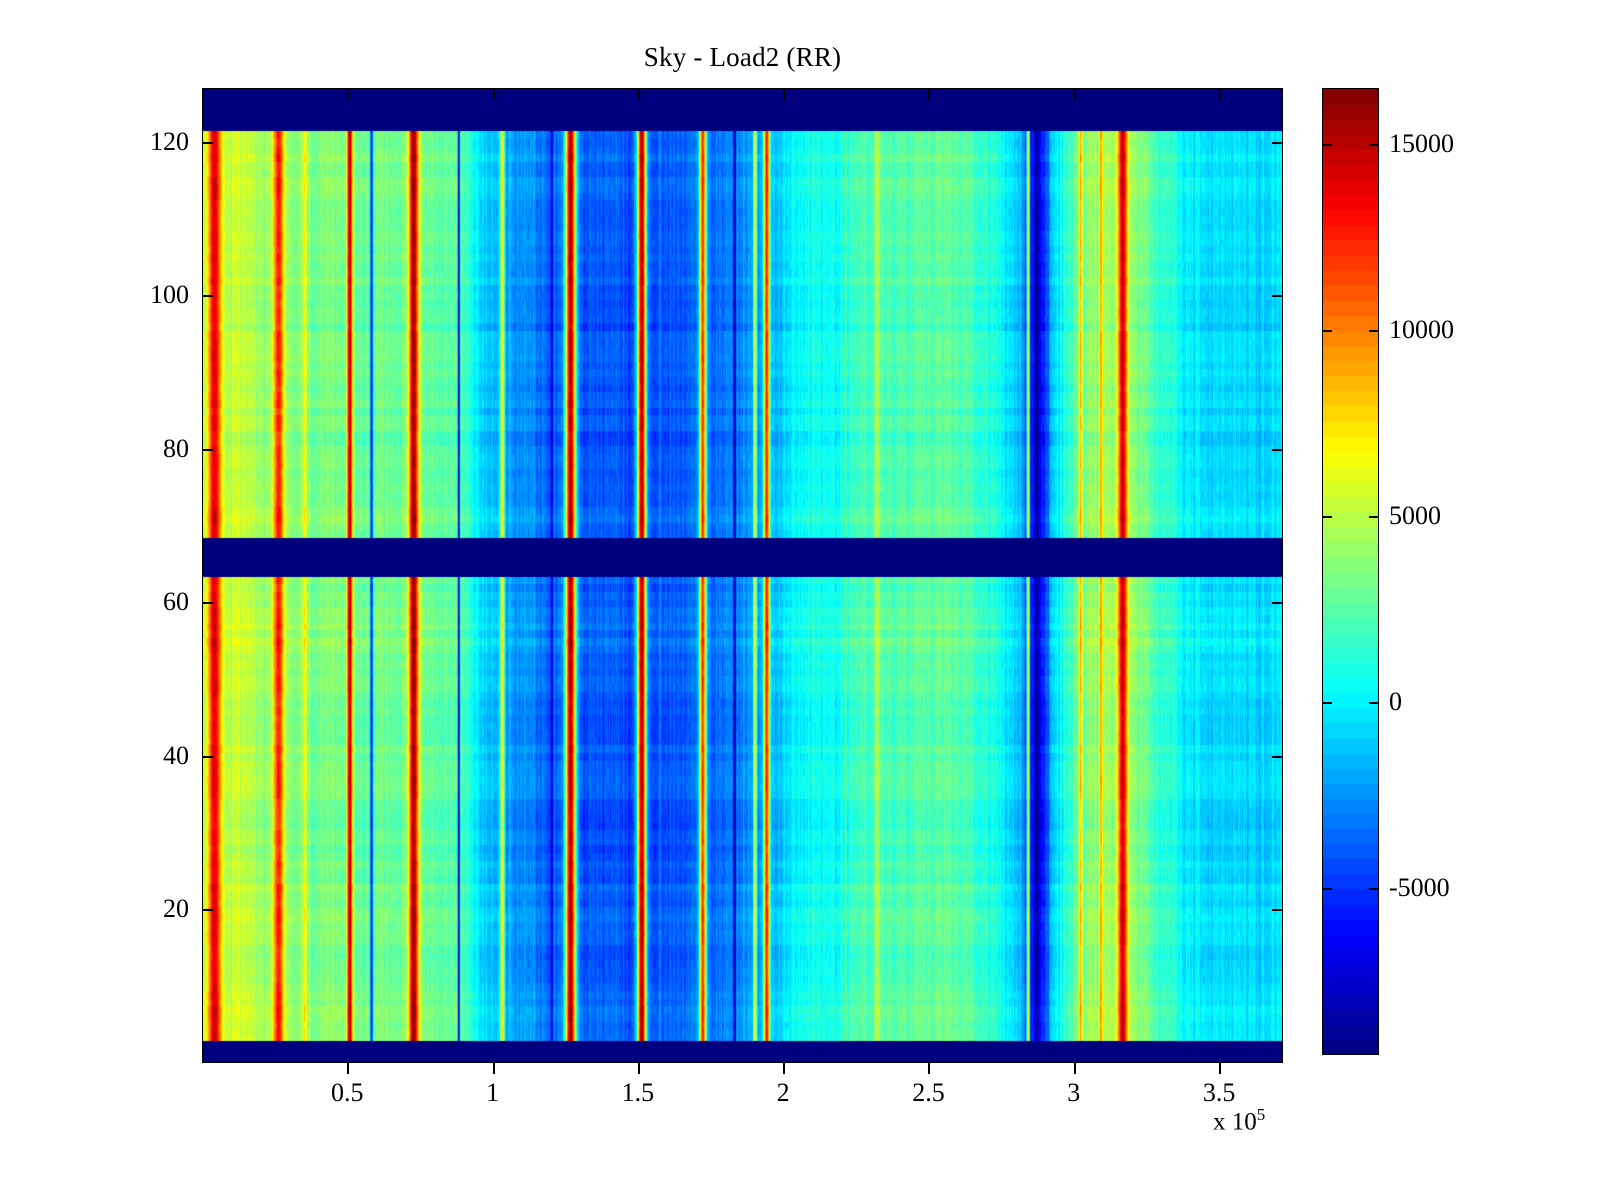 This screenshot has height=1200, width=1600. Describe the element at coordinates (928, 1092) in the screenshot. I see `x-tick-label: 2.5` at that location.